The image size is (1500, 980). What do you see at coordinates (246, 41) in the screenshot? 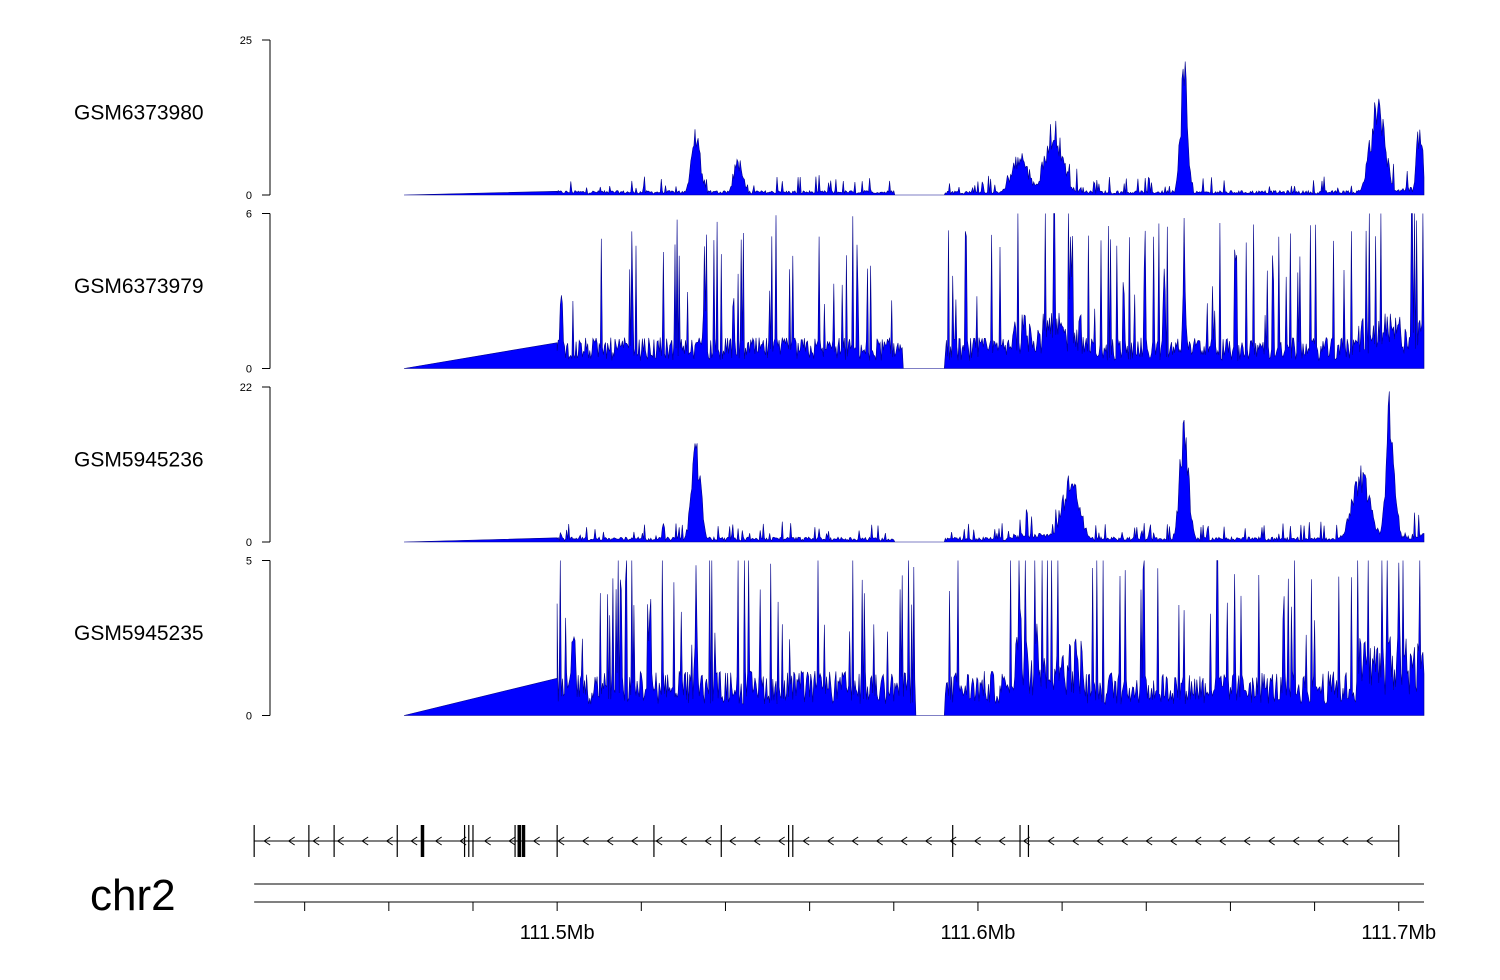
I see `y-tick-label: 25` at bounding box center [246, 41].